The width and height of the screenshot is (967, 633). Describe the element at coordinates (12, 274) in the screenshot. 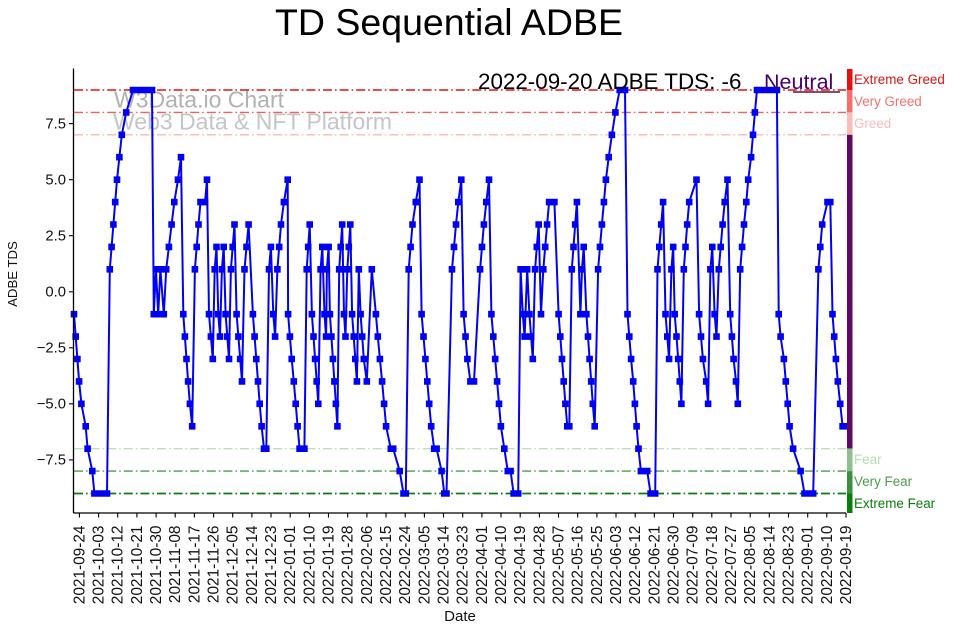

I see `svg-text: ADBE TDS` at that location.